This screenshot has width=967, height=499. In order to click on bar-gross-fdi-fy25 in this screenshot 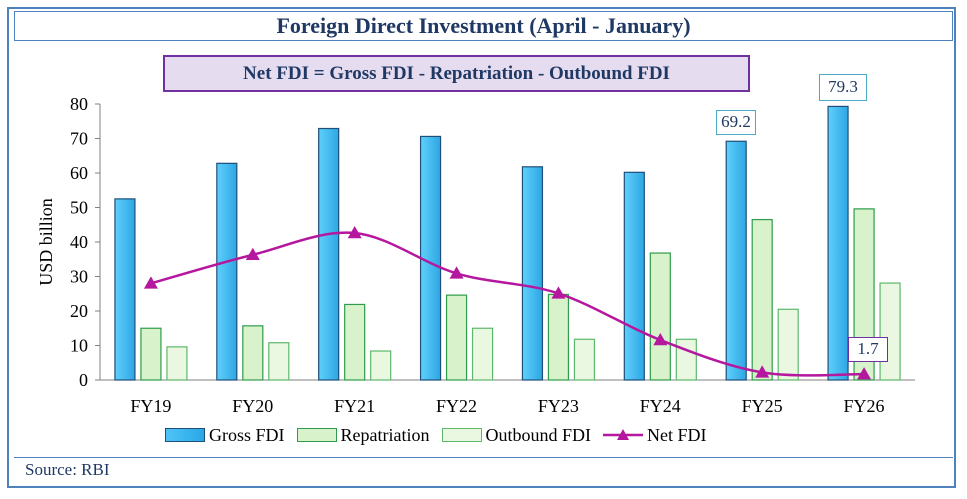, I will do `click(736, 260)`.